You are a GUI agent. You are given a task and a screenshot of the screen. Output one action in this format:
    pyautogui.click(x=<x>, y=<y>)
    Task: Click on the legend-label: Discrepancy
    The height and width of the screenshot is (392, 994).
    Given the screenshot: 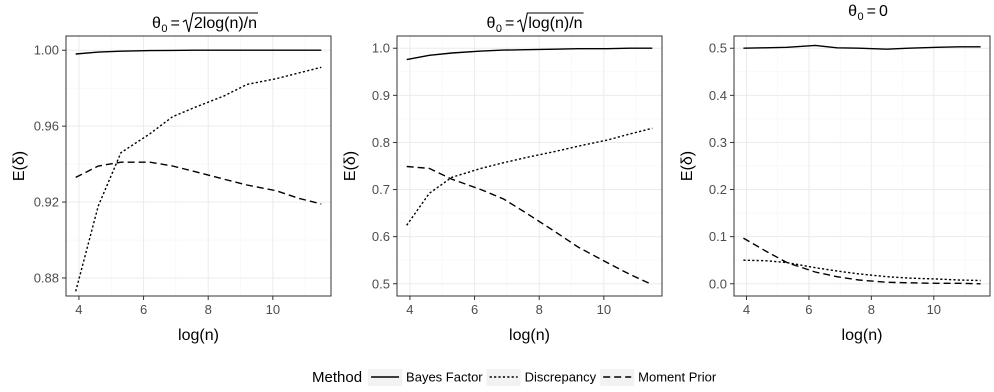 What is the action you would take?
    pyautogui.click(x=561, y=377)
    